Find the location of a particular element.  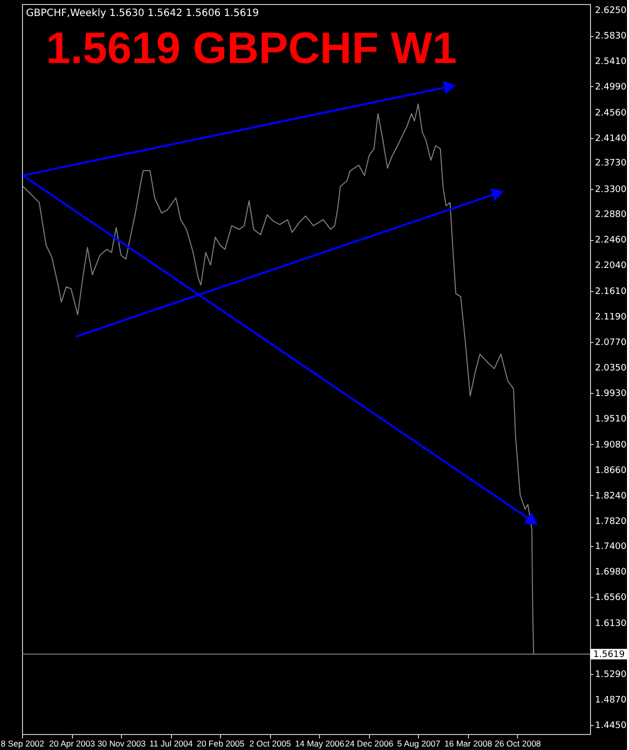

y-tick-label: 2.5410 is located at coordinates (611, 61).